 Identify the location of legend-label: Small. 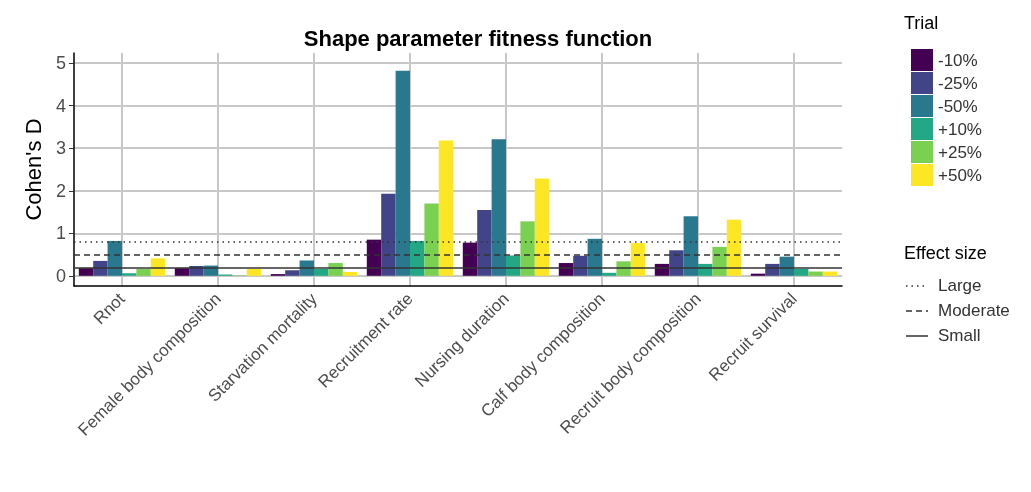
(959, 335).